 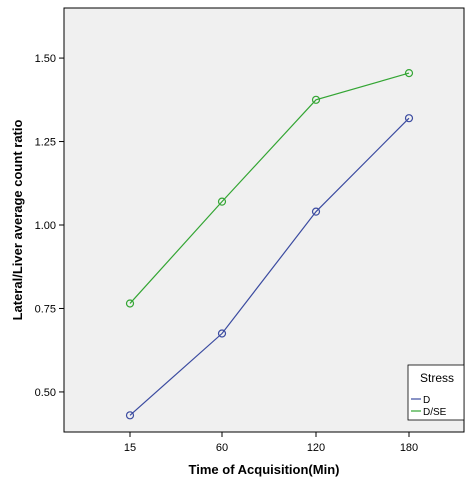 What do you see at coordinates (426, 400) in the screenshot?
I see `legend-label-d: D` at bounding box center [426, 400].